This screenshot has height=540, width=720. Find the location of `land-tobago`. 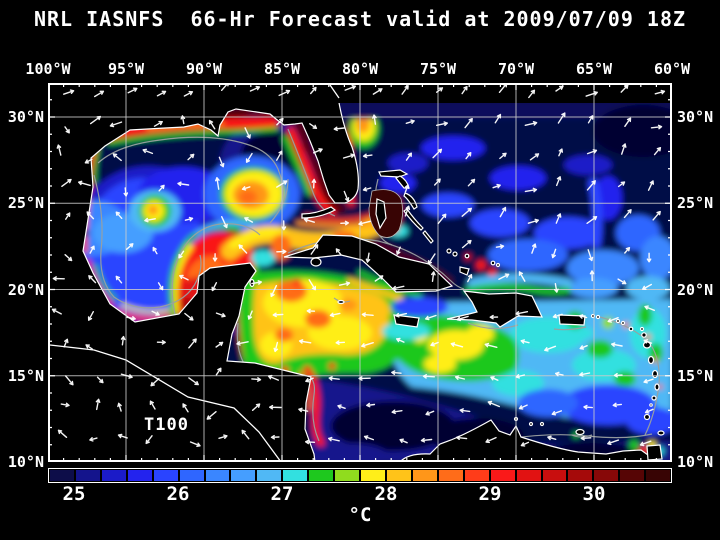

land-tobago is located at coordinates (661, 433).